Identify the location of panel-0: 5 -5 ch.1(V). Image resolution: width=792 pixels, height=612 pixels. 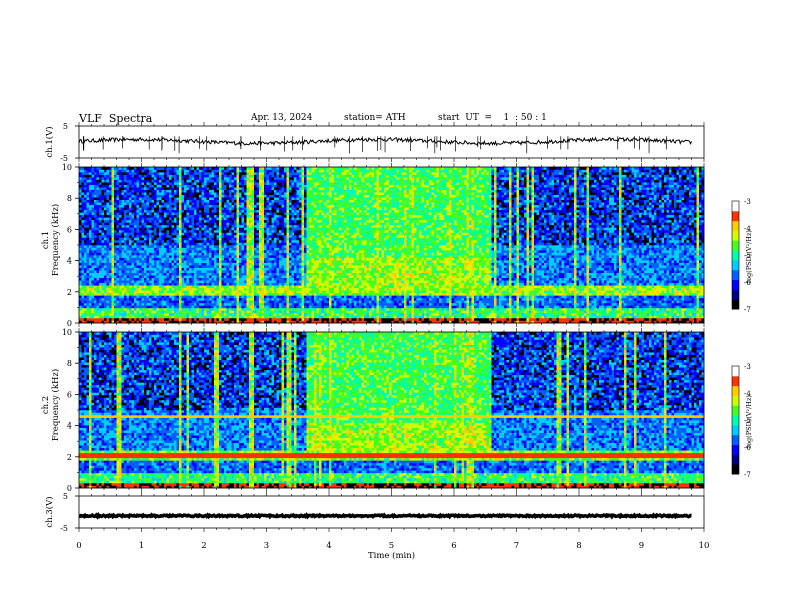
(374, 142).